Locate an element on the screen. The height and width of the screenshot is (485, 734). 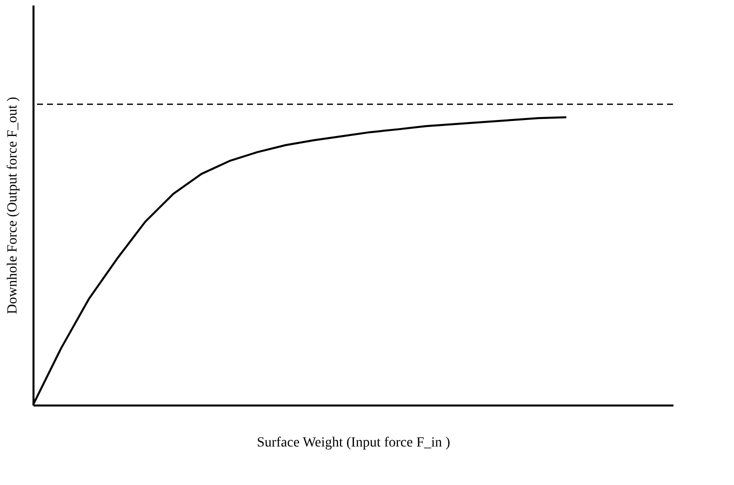
y-axis-title: Downhole Force (Output force F_out ) is located at coordinates (13, 205).